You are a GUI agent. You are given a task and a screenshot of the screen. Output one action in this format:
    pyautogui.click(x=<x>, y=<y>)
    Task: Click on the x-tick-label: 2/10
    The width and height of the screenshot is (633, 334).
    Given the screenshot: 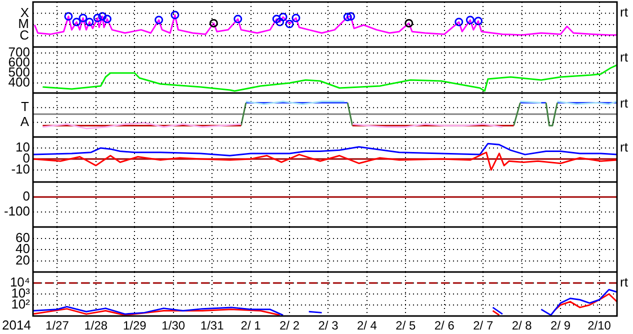 What is the action you would take?
    pyautogui.click(x=600, y=325)
    